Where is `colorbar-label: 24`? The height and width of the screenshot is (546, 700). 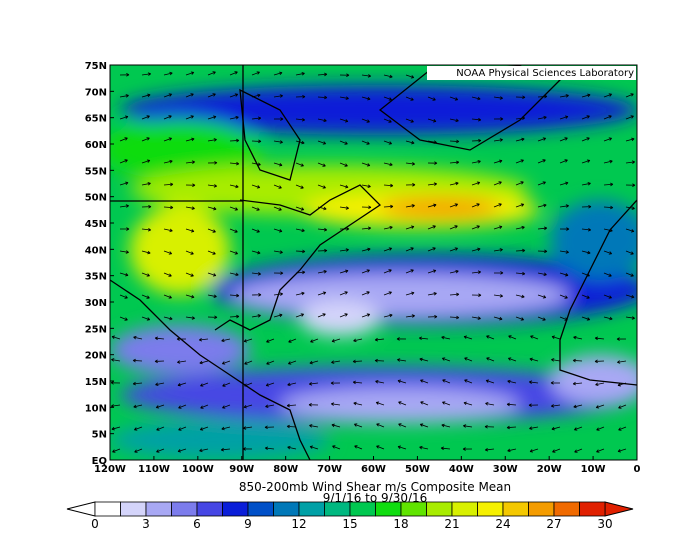
colorbar-label: 24 is located at coordinates (502, 524).